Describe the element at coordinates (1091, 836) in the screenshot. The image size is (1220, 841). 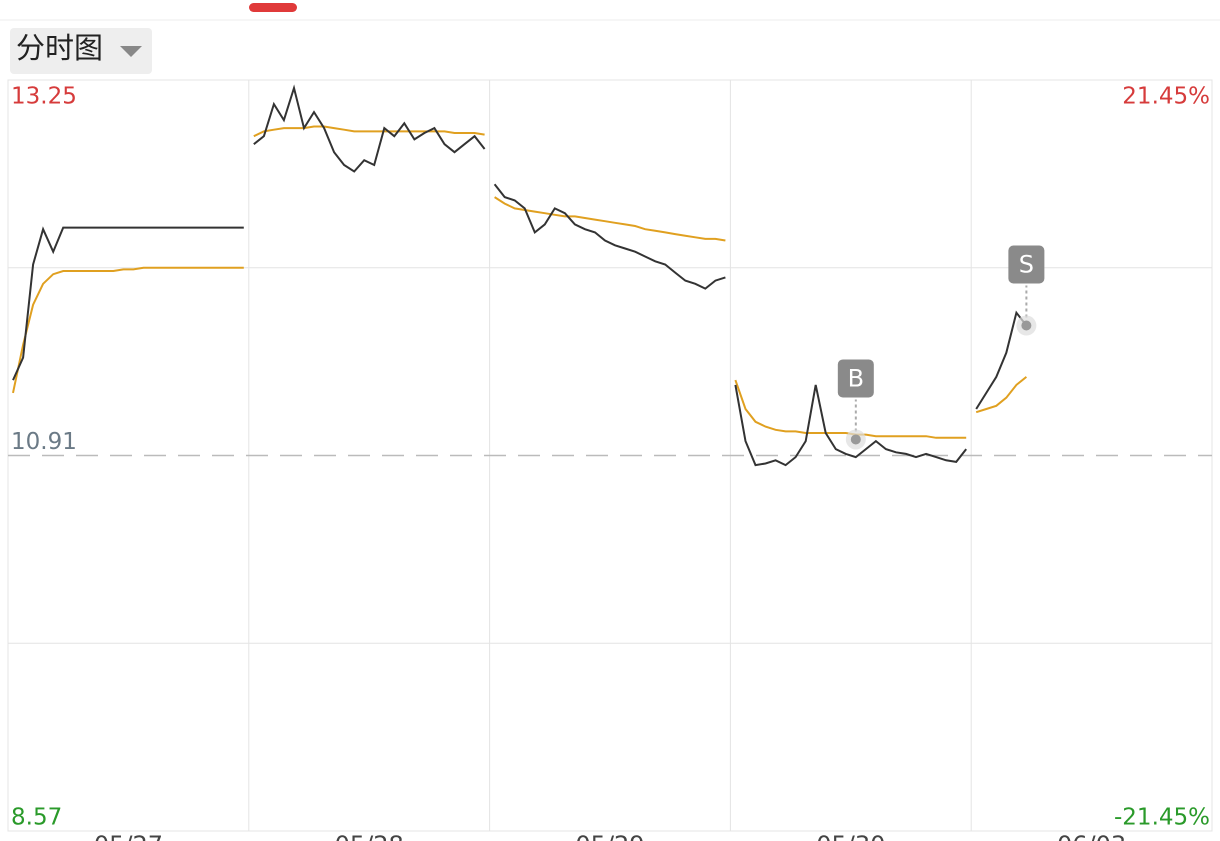
I see `x-tick-label: 06/03` at that location.